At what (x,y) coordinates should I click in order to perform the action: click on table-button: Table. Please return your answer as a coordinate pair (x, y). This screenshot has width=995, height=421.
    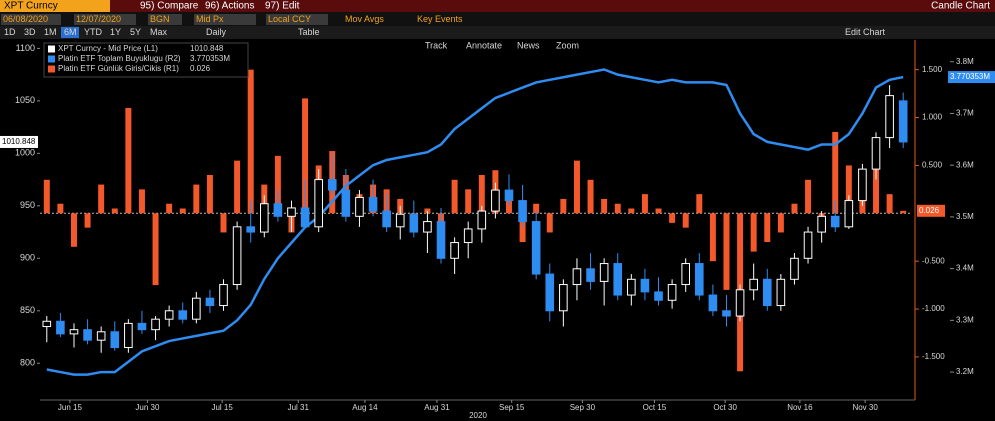
    Looking at the image, I should click on (309, 32).